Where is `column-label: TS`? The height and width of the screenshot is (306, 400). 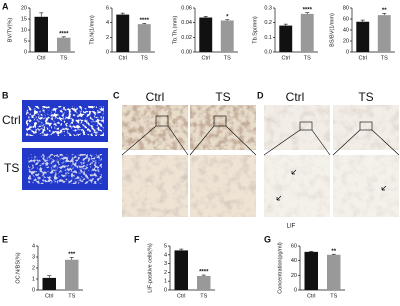 column-label: TS is located at coordinates (365, 97).